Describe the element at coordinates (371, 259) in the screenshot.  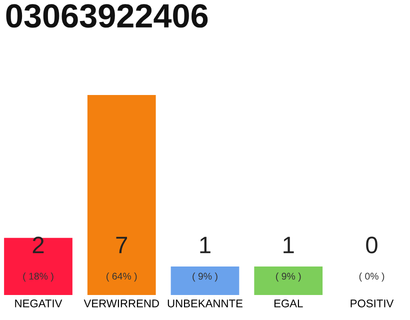
I see `data-label: 0 ( 0% )` at that location.